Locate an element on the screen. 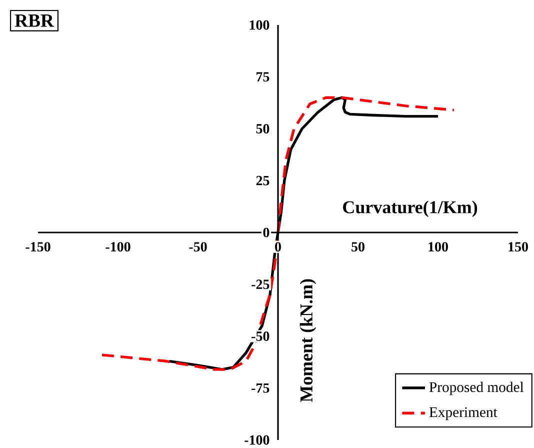  y-tick-label: -25 is located at coordinates (261, 285).